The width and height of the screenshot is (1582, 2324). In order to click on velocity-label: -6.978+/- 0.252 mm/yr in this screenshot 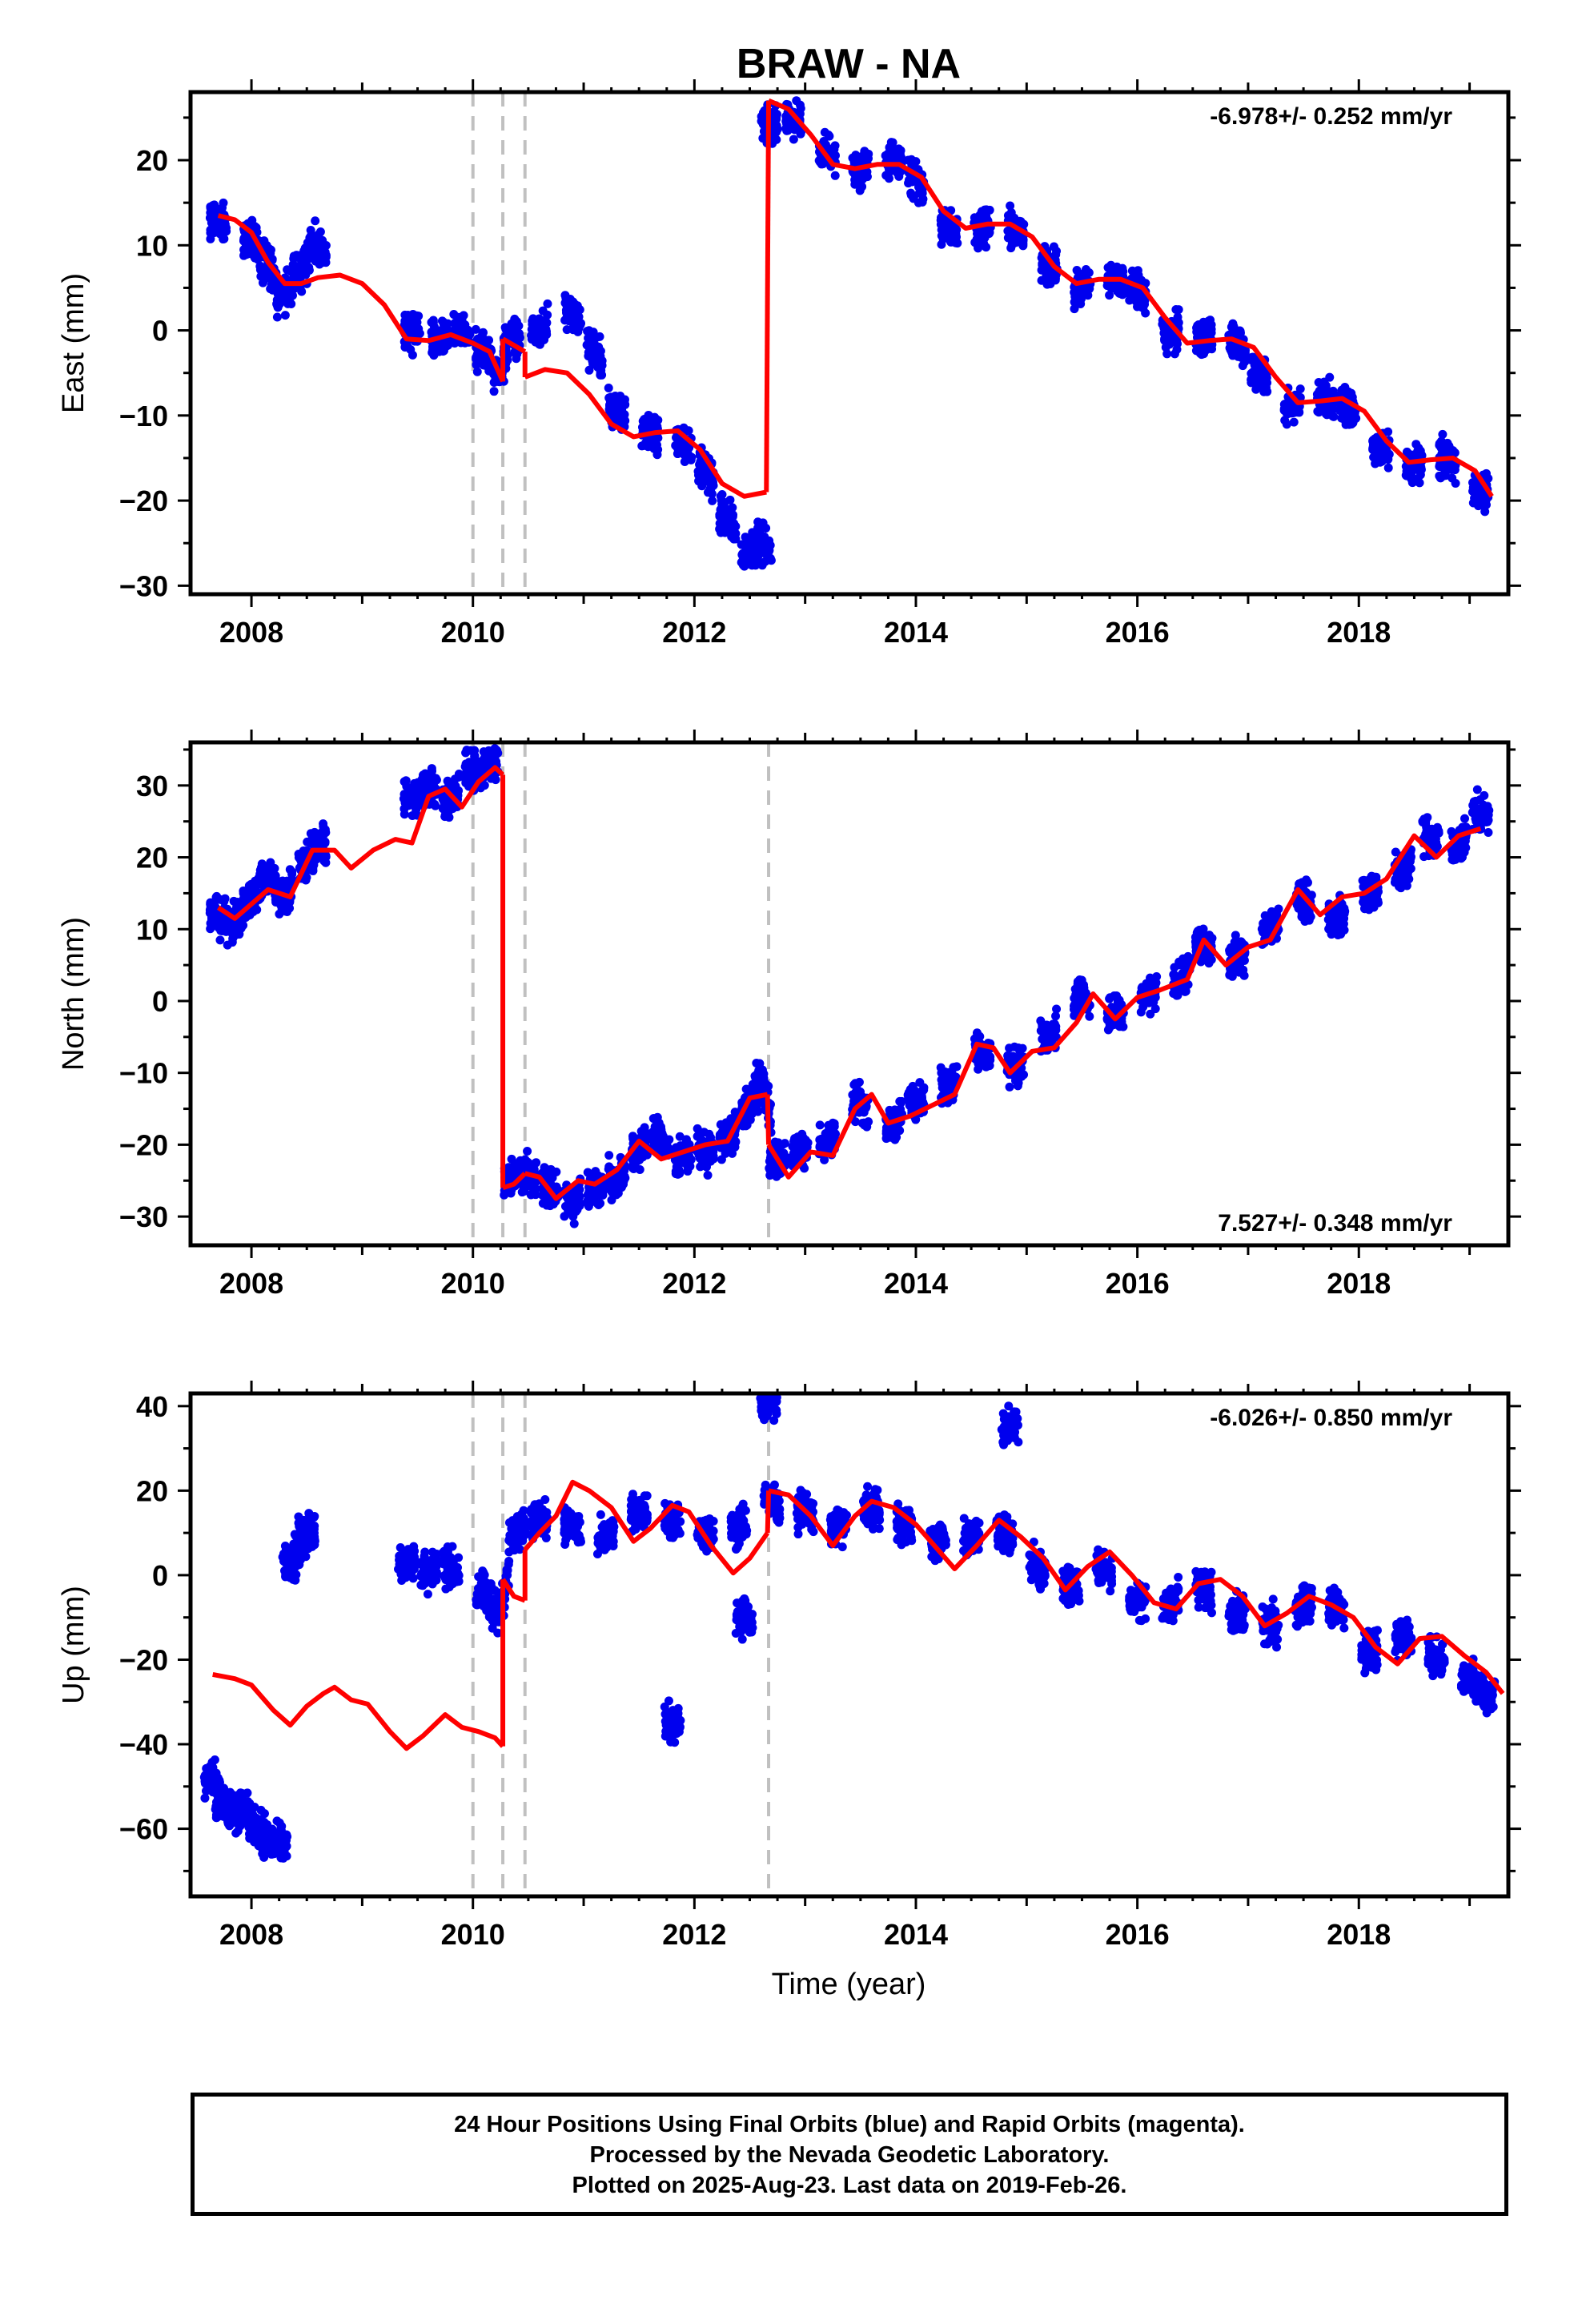, I will do `click(1331, 116)`.